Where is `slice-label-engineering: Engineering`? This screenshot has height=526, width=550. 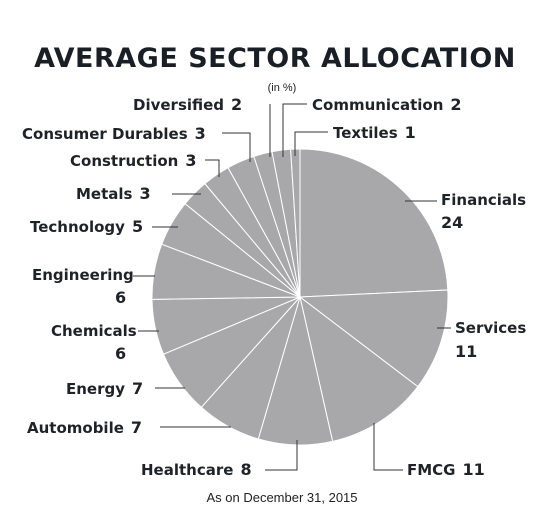 slice-label-engineering: Engineering is located at coordinates (83, 275).